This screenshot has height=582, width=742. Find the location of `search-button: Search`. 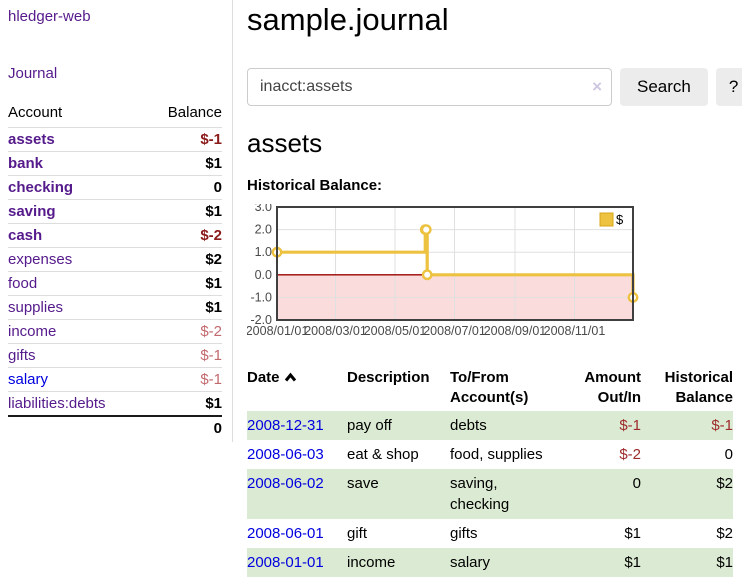

search-button: Search is located at coordinates (664, 87).